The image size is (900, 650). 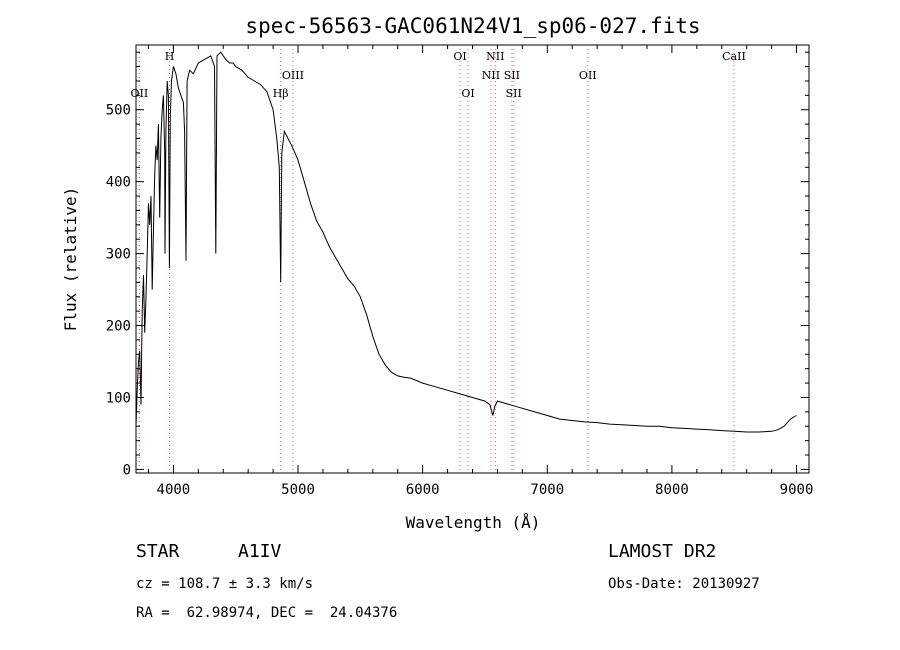 I want to click on object-subclass: A1IV, so click(x=260, y=551).